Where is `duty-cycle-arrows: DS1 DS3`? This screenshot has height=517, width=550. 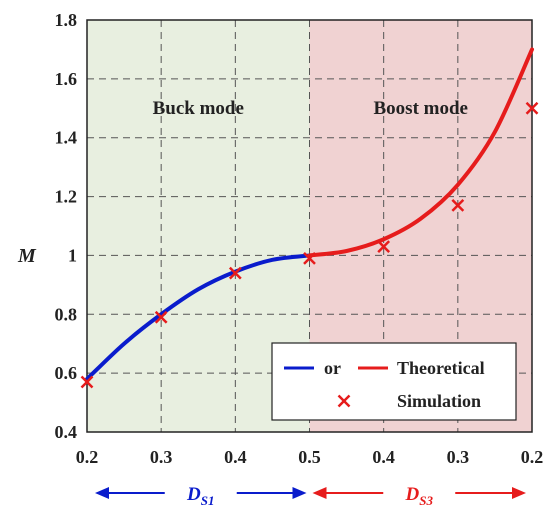
duty-cycle-arrows: DS1 DS3 is located at coordinates (310, 496).